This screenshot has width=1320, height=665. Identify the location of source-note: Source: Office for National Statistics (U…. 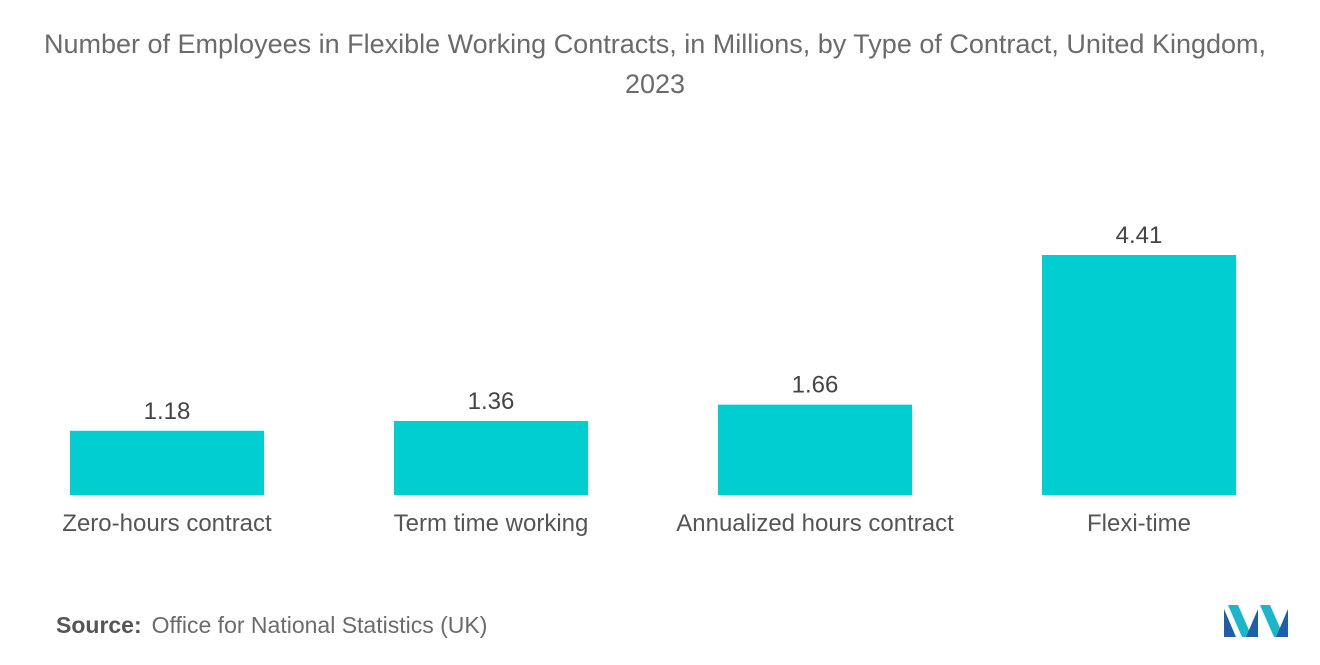
(271, 625).